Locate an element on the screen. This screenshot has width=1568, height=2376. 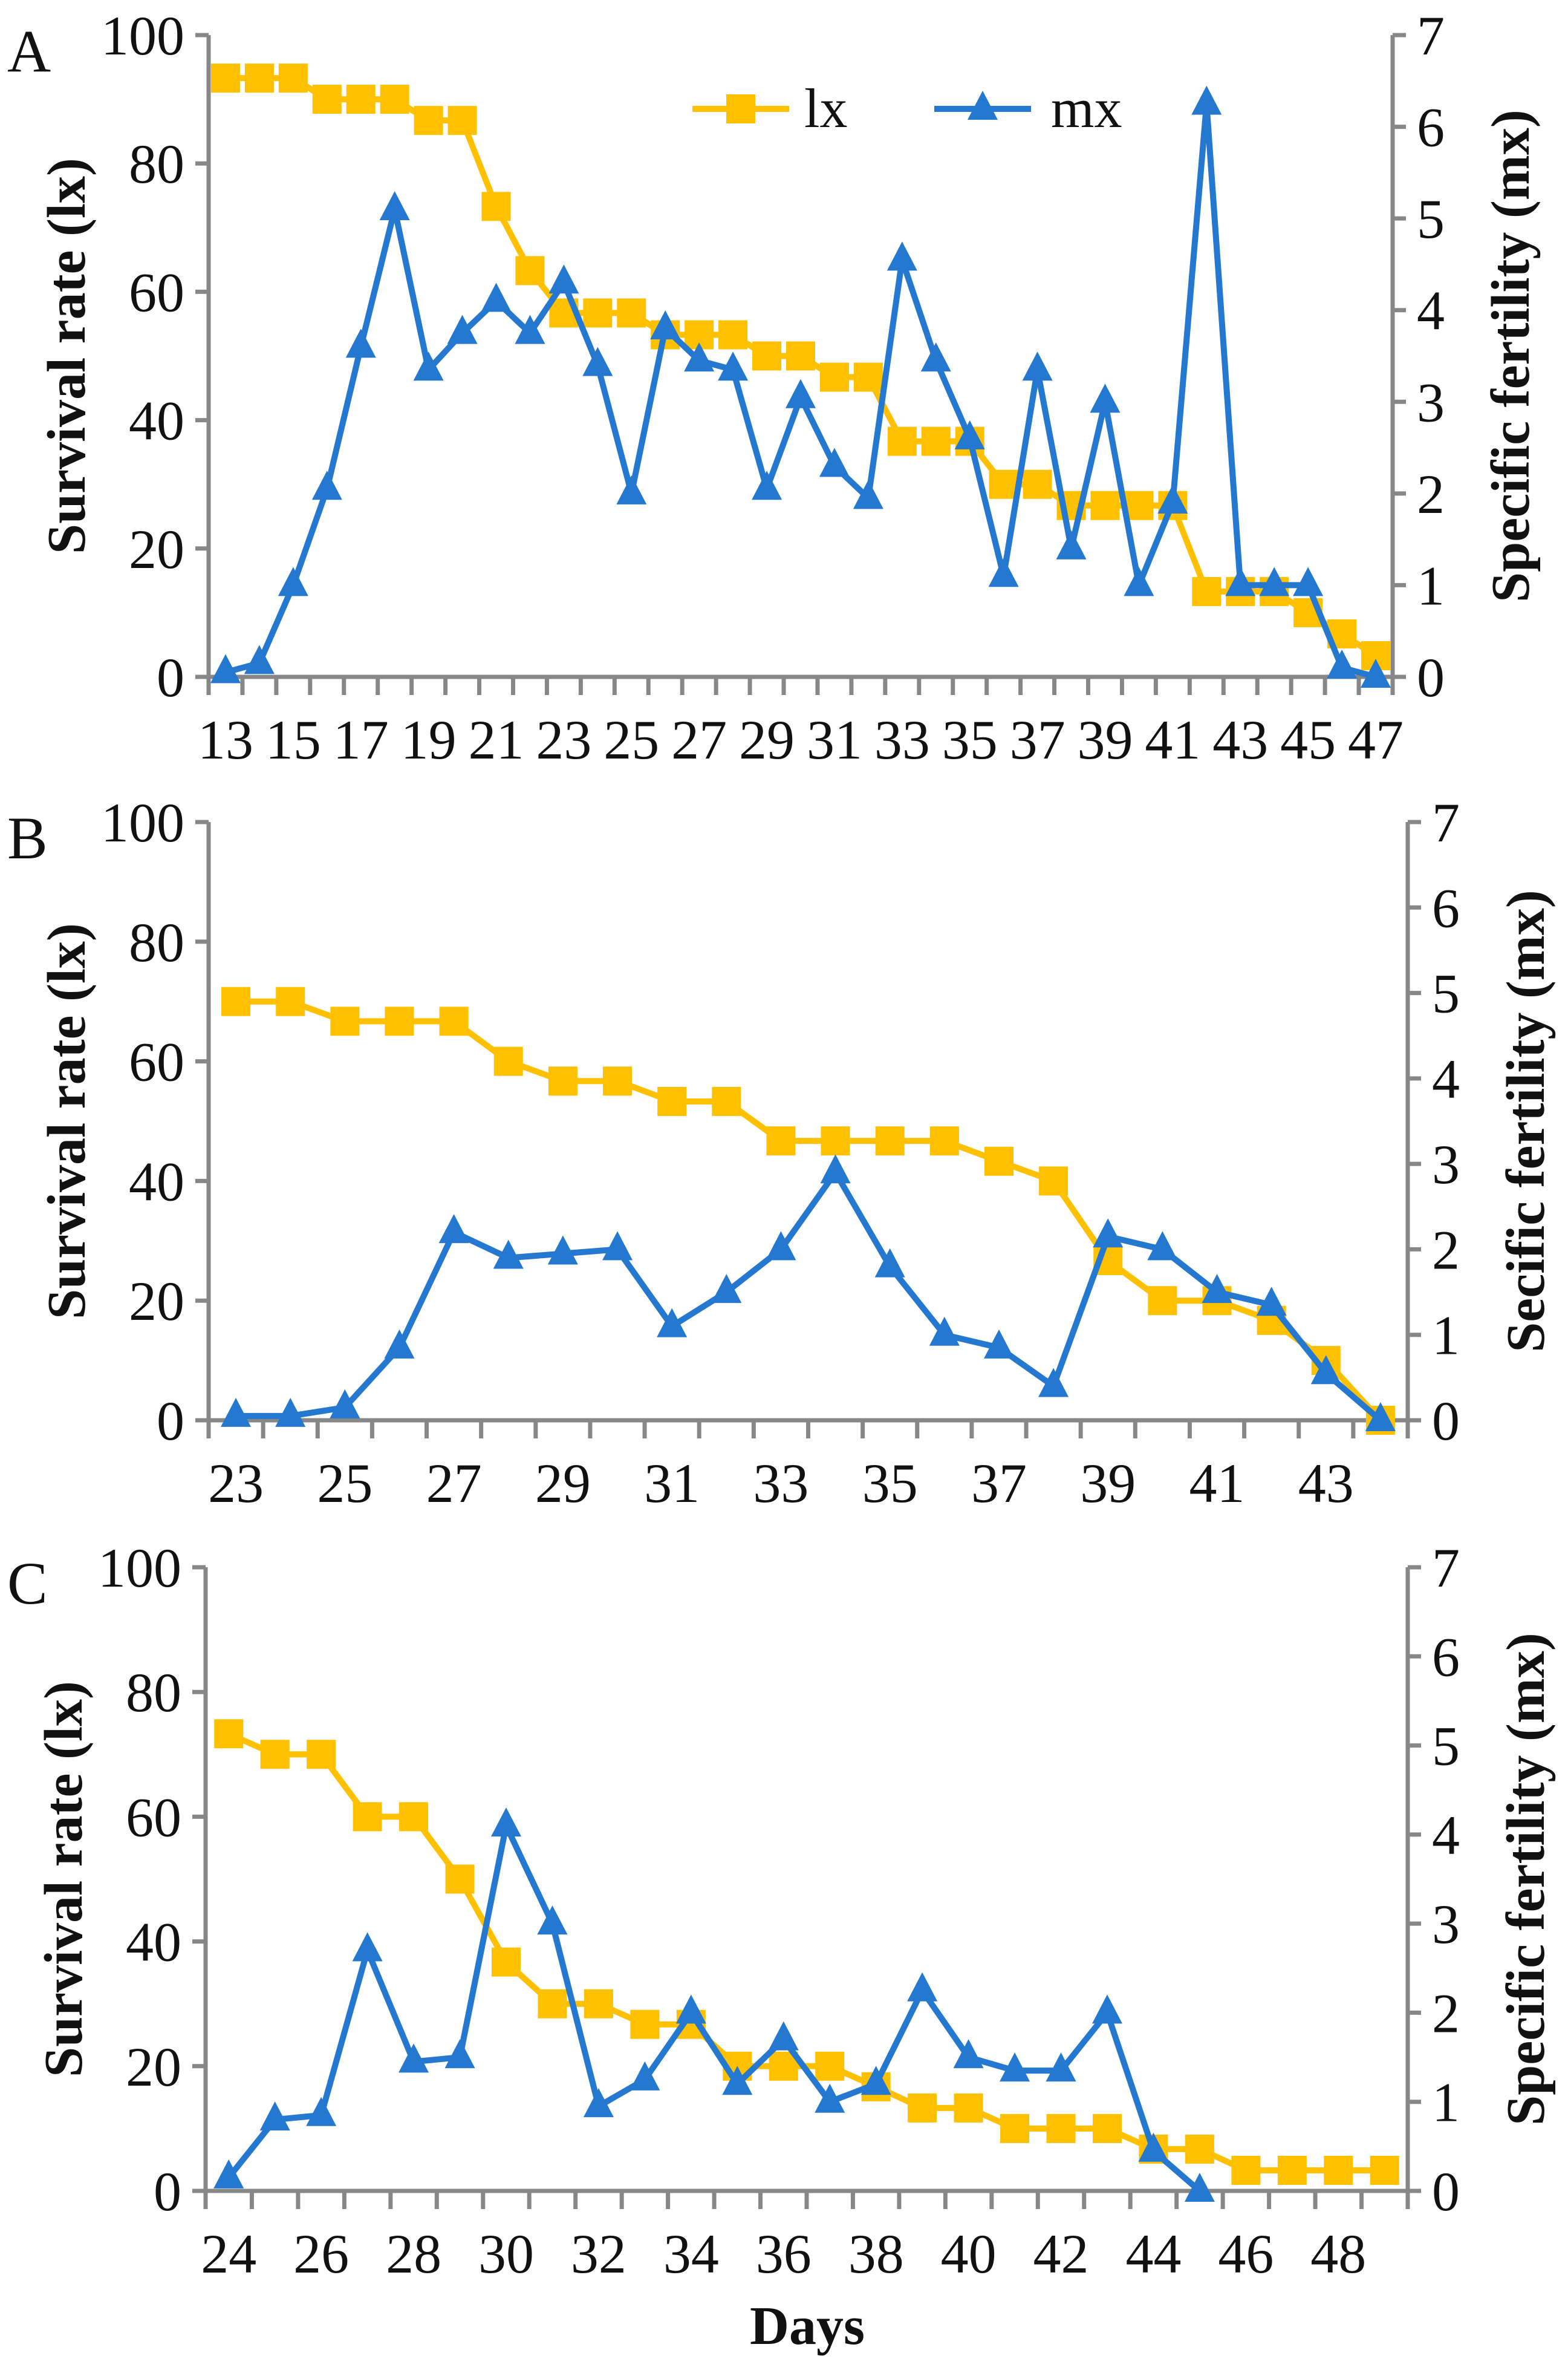
right-y-axis-title: Specific fertility (mx) is located at coordinates (1526, 1879).